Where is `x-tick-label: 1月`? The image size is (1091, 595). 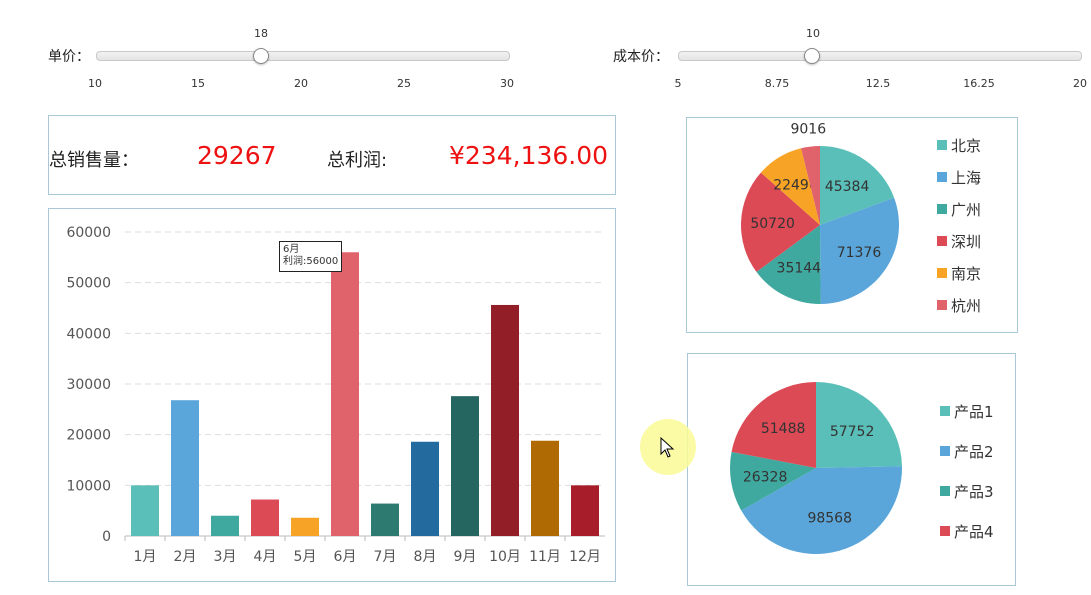 x-tick-label: 1月 is located at coordinates (145, 557).